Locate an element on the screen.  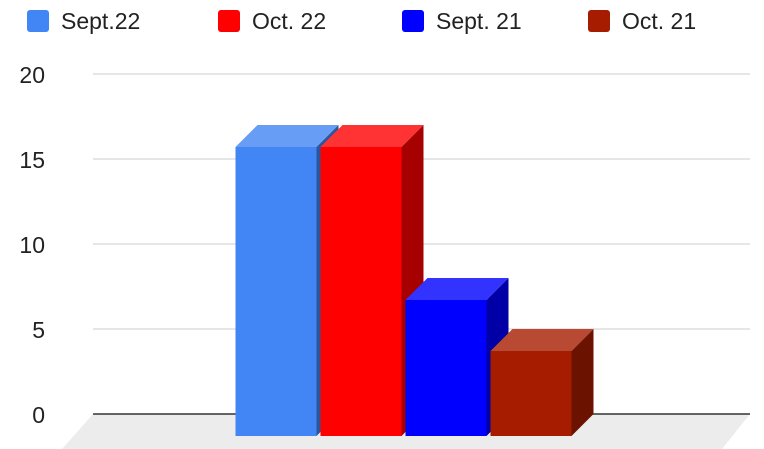
legend-label: Oct. 22 is located at coordinates (289, 21).